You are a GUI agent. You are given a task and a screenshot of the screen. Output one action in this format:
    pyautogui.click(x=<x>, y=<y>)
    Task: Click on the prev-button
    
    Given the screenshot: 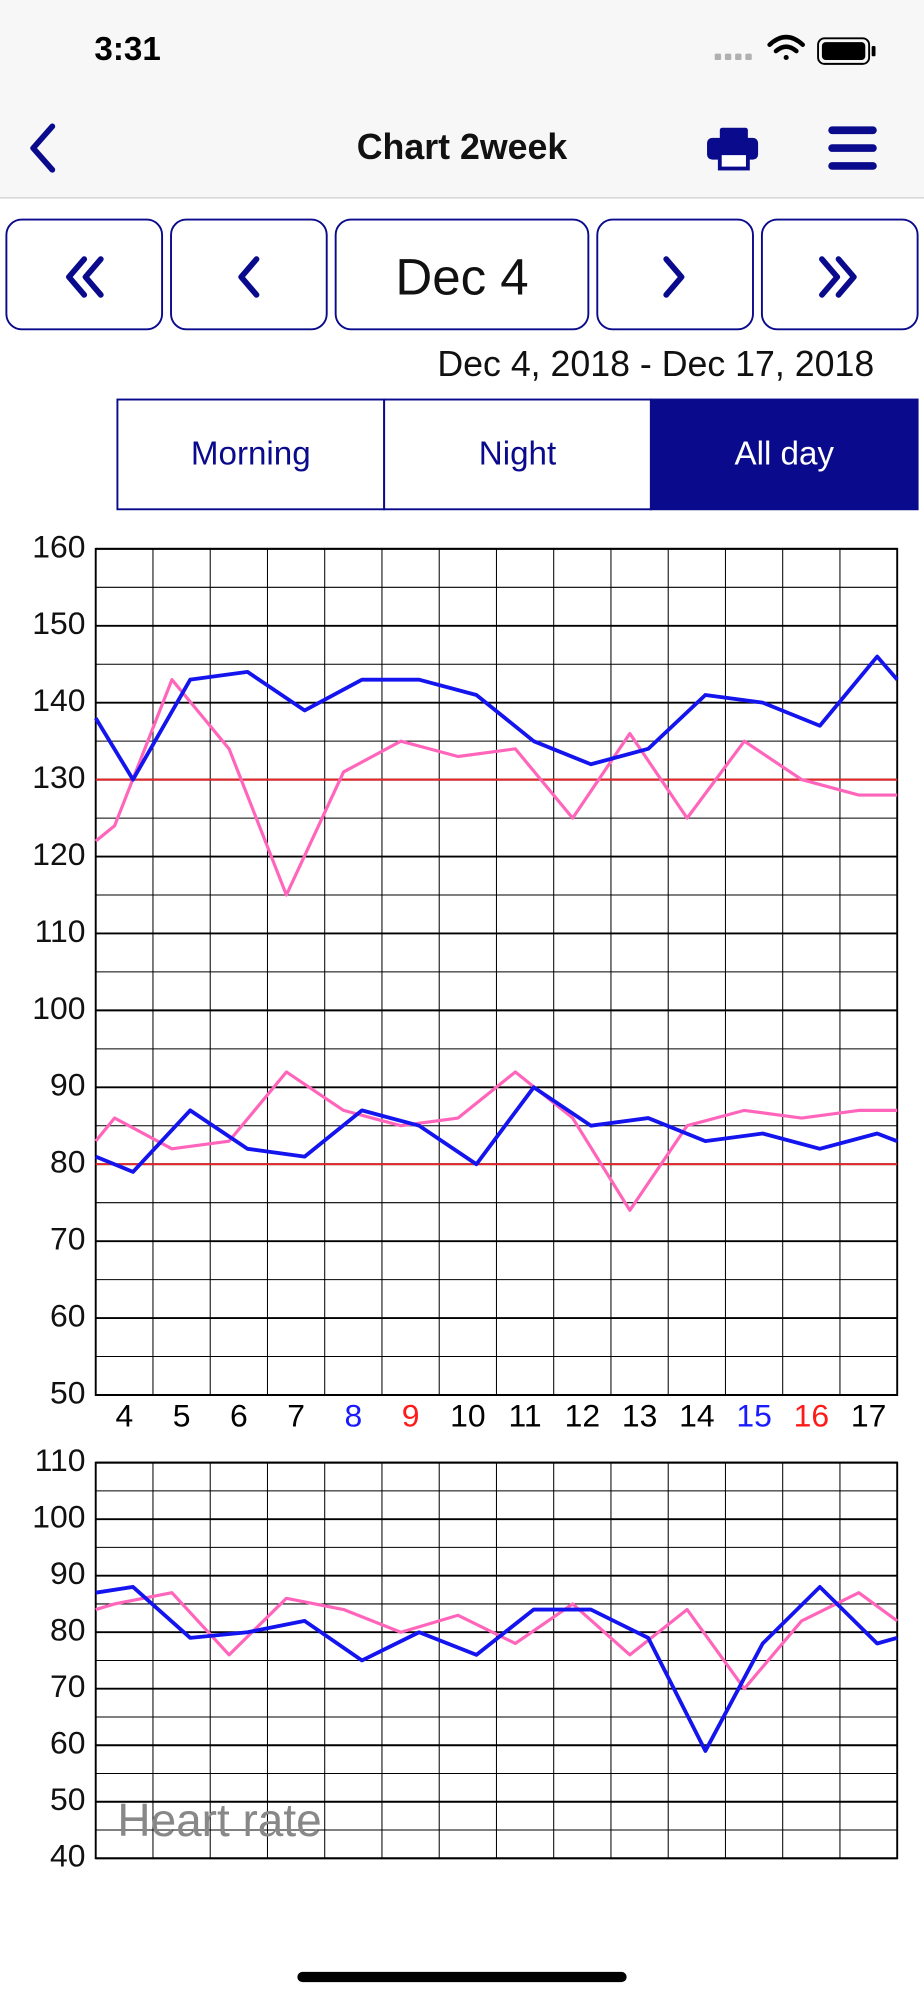 What is the action you would take?
    pyautogui.click(x=249, y=274)
    